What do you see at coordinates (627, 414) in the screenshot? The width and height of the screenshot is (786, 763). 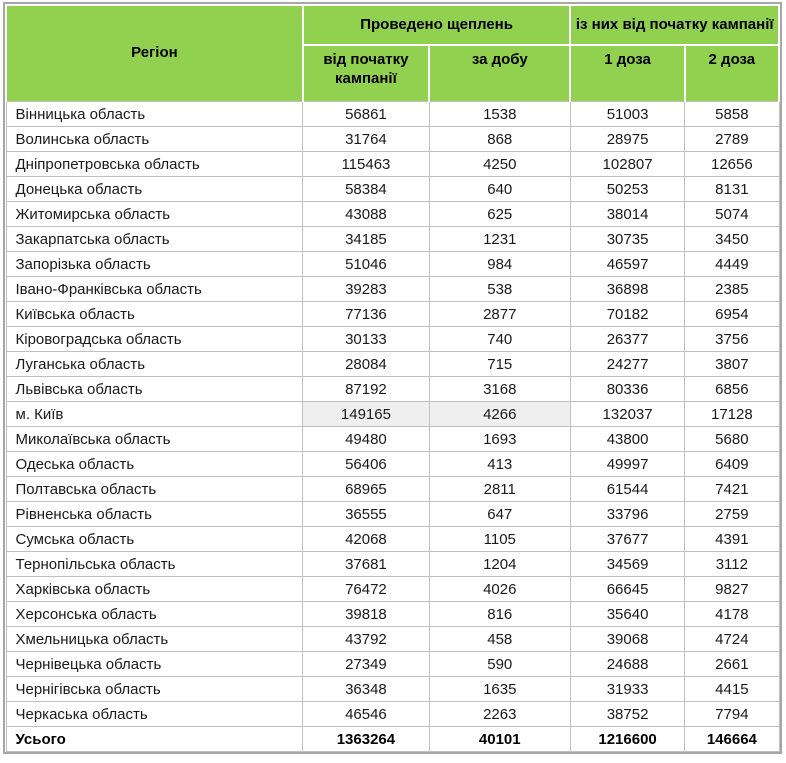 I see `value-cell: 132037` at bounding box center [627, 414].